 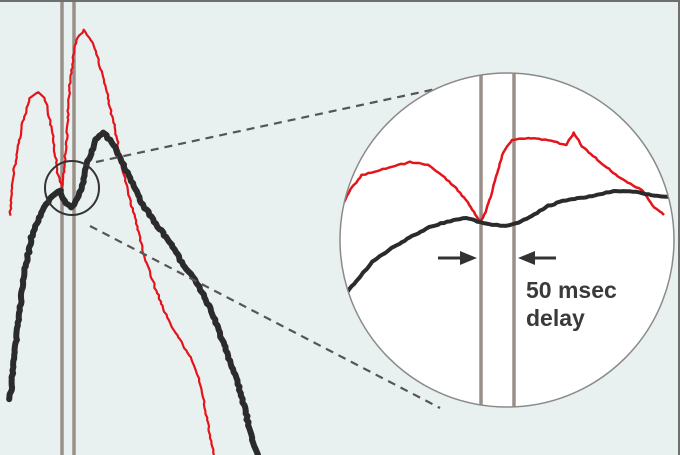 I want to click on inset-red-trace-line, so click(x=502, y=177).